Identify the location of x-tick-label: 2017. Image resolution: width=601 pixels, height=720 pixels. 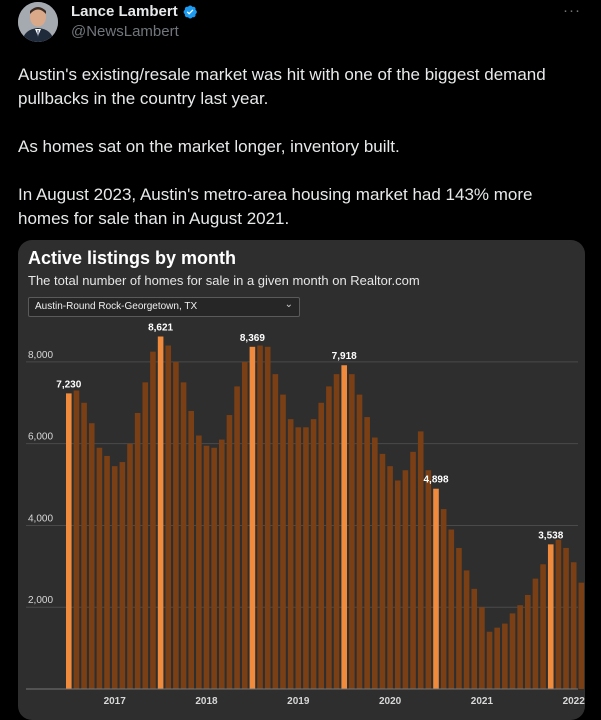
(115, 701).